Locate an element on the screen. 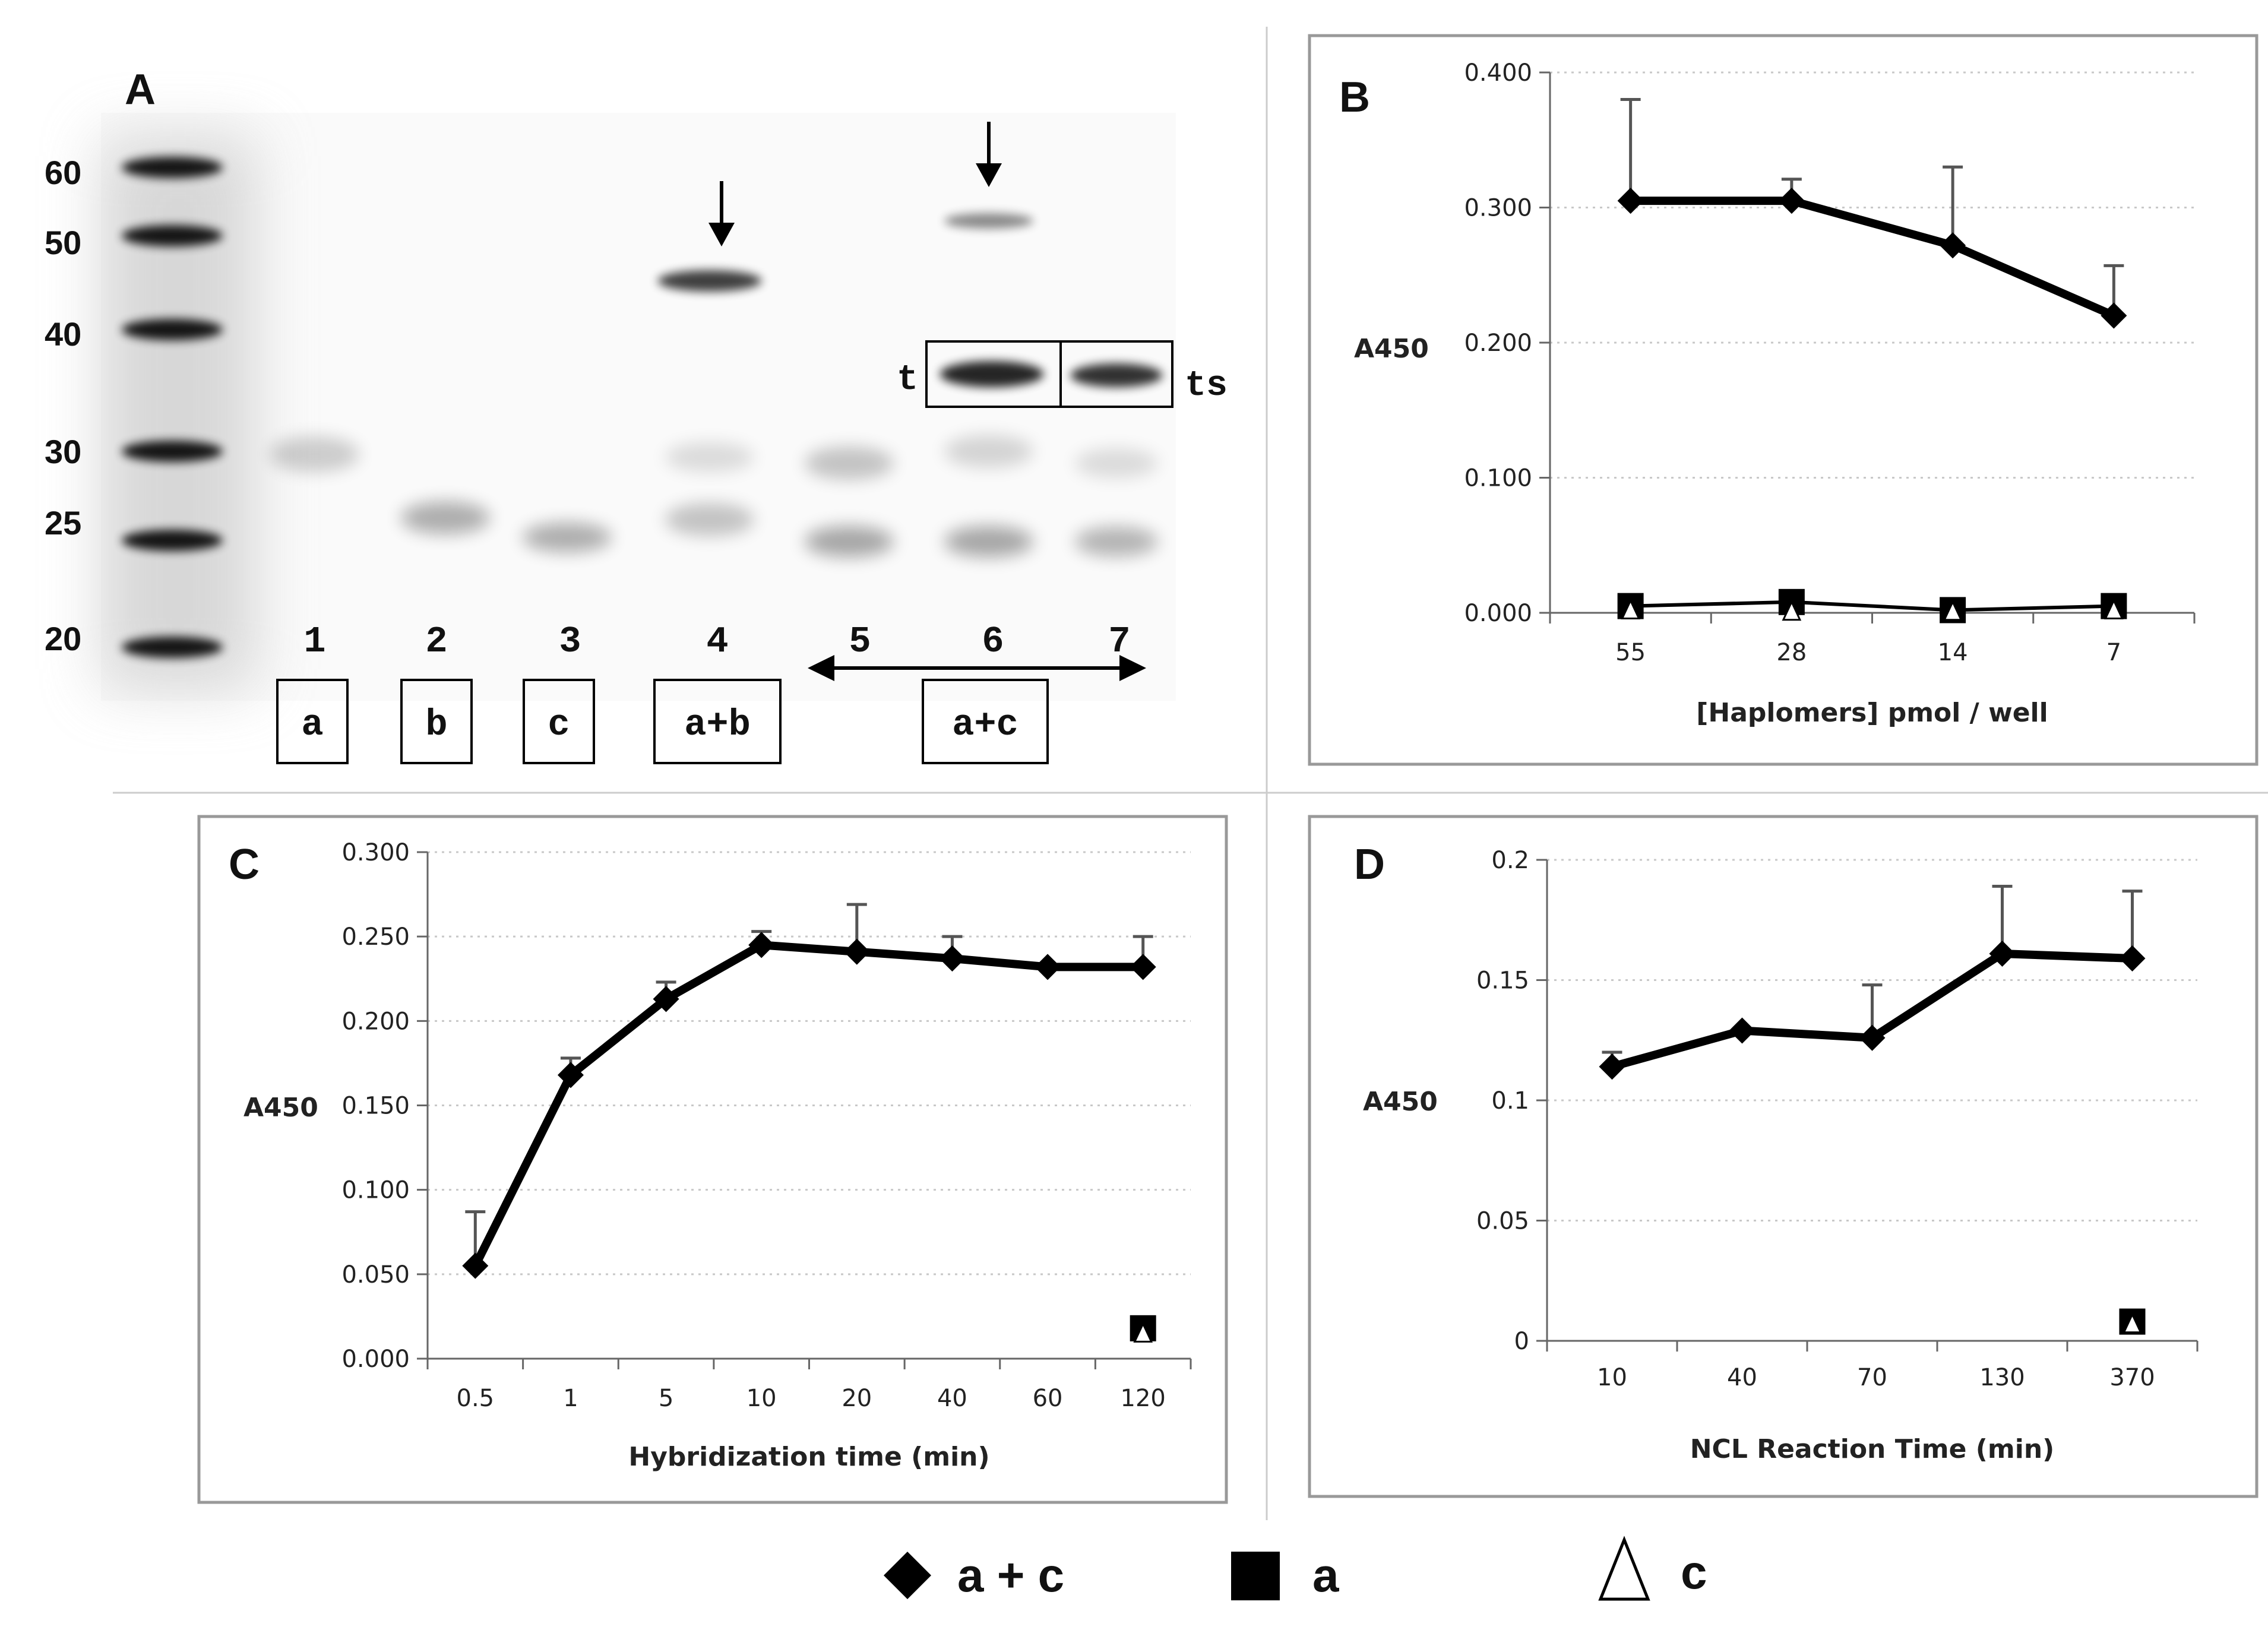  y-tick-label: 0.05 is located at coordinates (1502, 1222).